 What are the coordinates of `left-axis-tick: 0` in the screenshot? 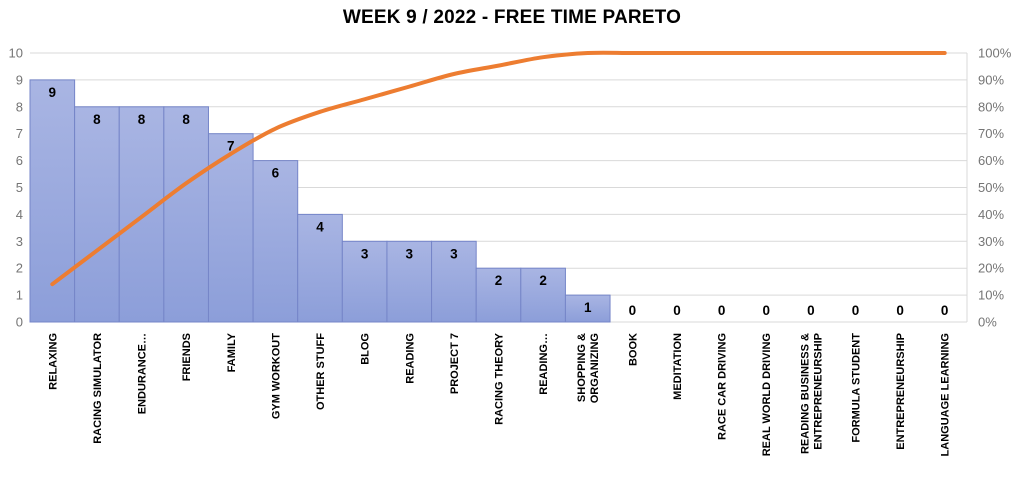 It's located at (19, 322).